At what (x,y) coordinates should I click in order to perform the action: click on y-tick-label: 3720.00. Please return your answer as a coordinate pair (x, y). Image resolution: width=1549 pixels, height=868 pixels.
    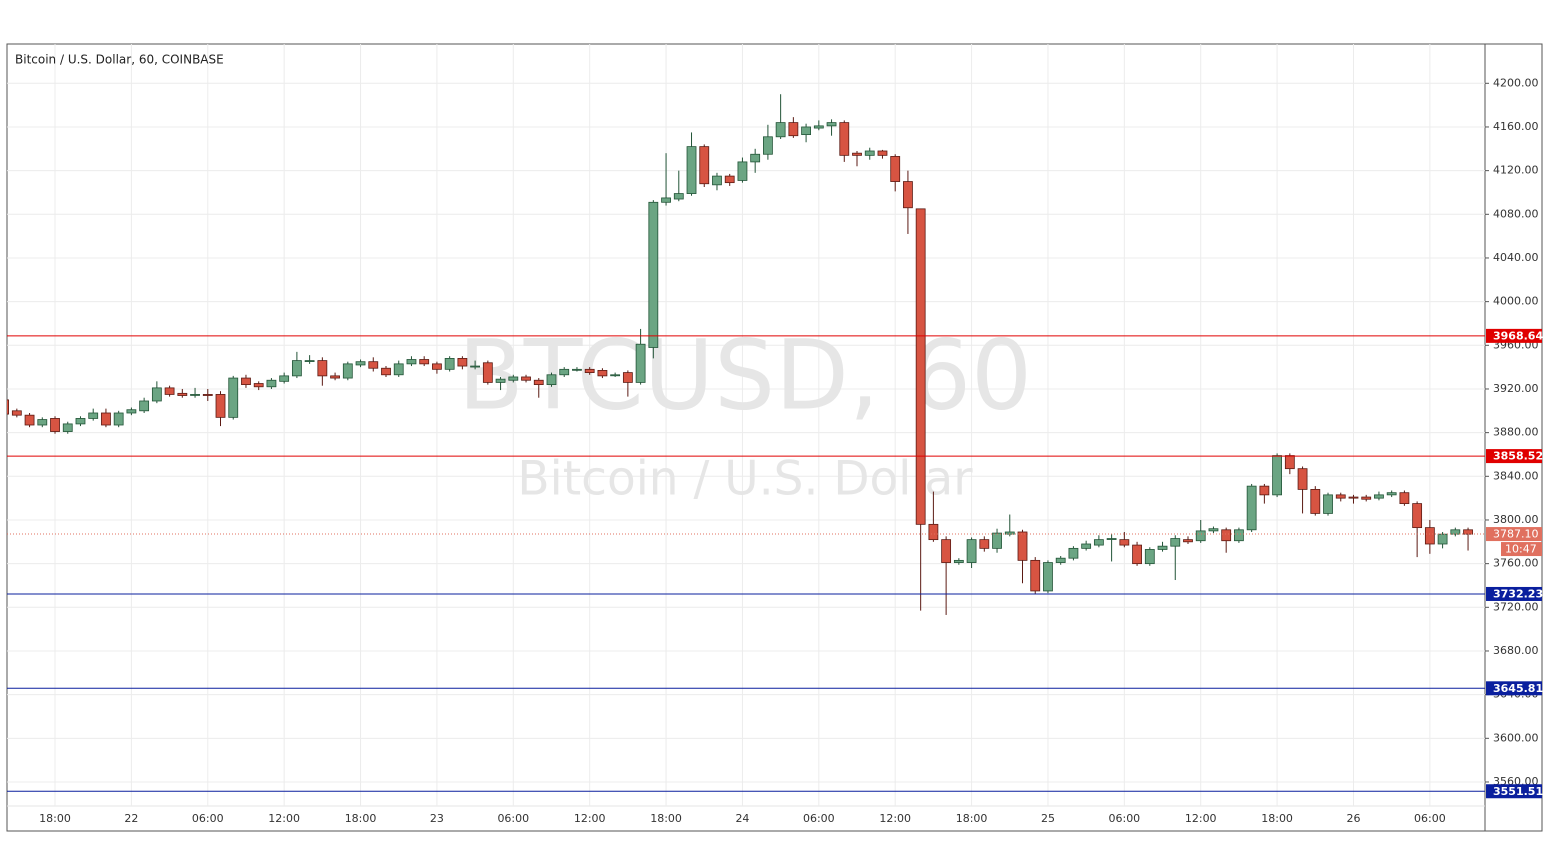
    Looking at the image, I should click on (1516, 606).